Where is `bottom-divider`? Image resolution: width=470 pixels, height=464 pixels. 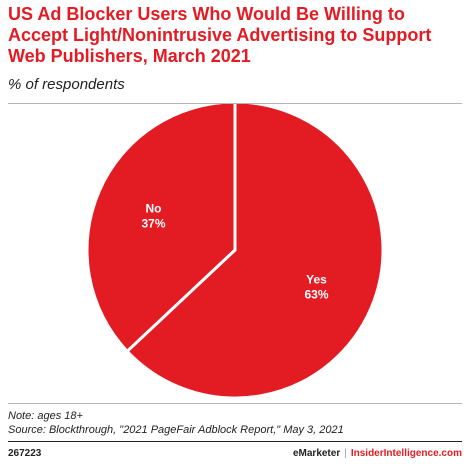 bottom-divider is located at coordinates (235, 403).